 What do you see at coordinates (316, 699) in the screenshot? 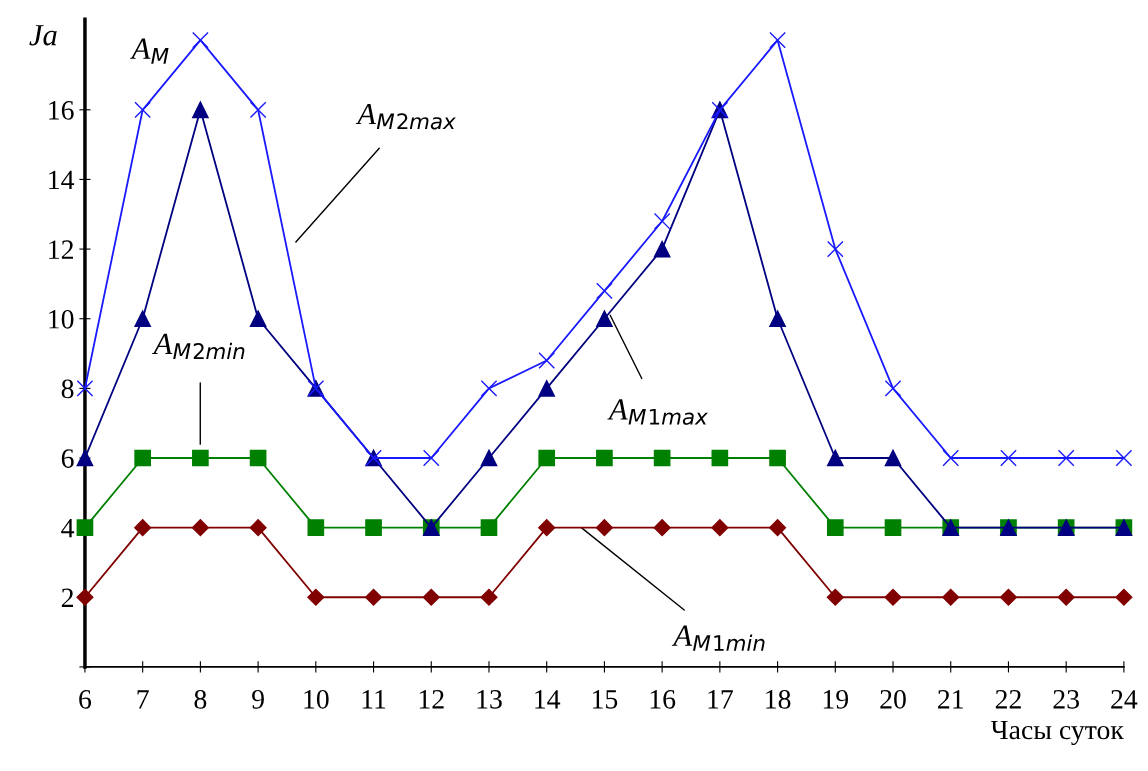
I see `x-tick-label: 10` at bounding box center [316, 699].